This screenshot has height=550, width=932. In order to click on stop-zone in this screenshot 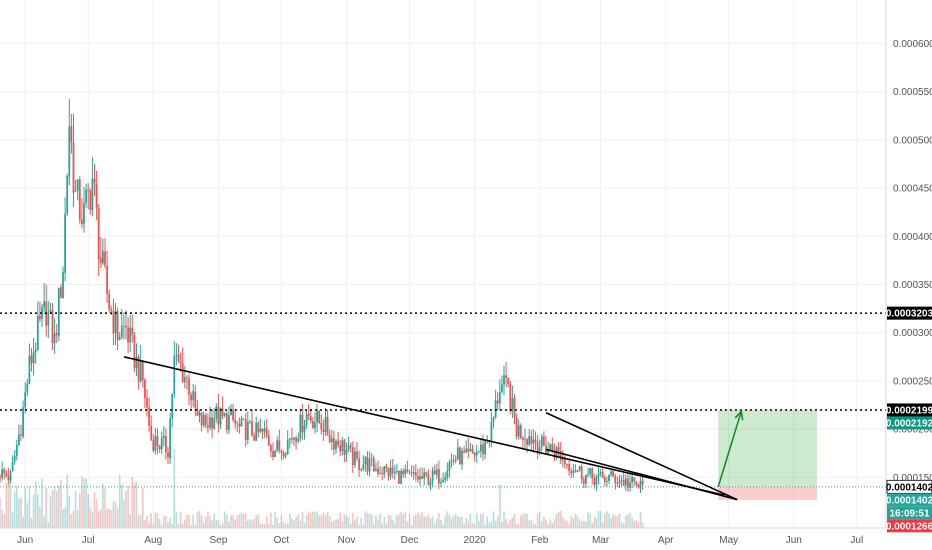, I will do `click(767, 493)`.